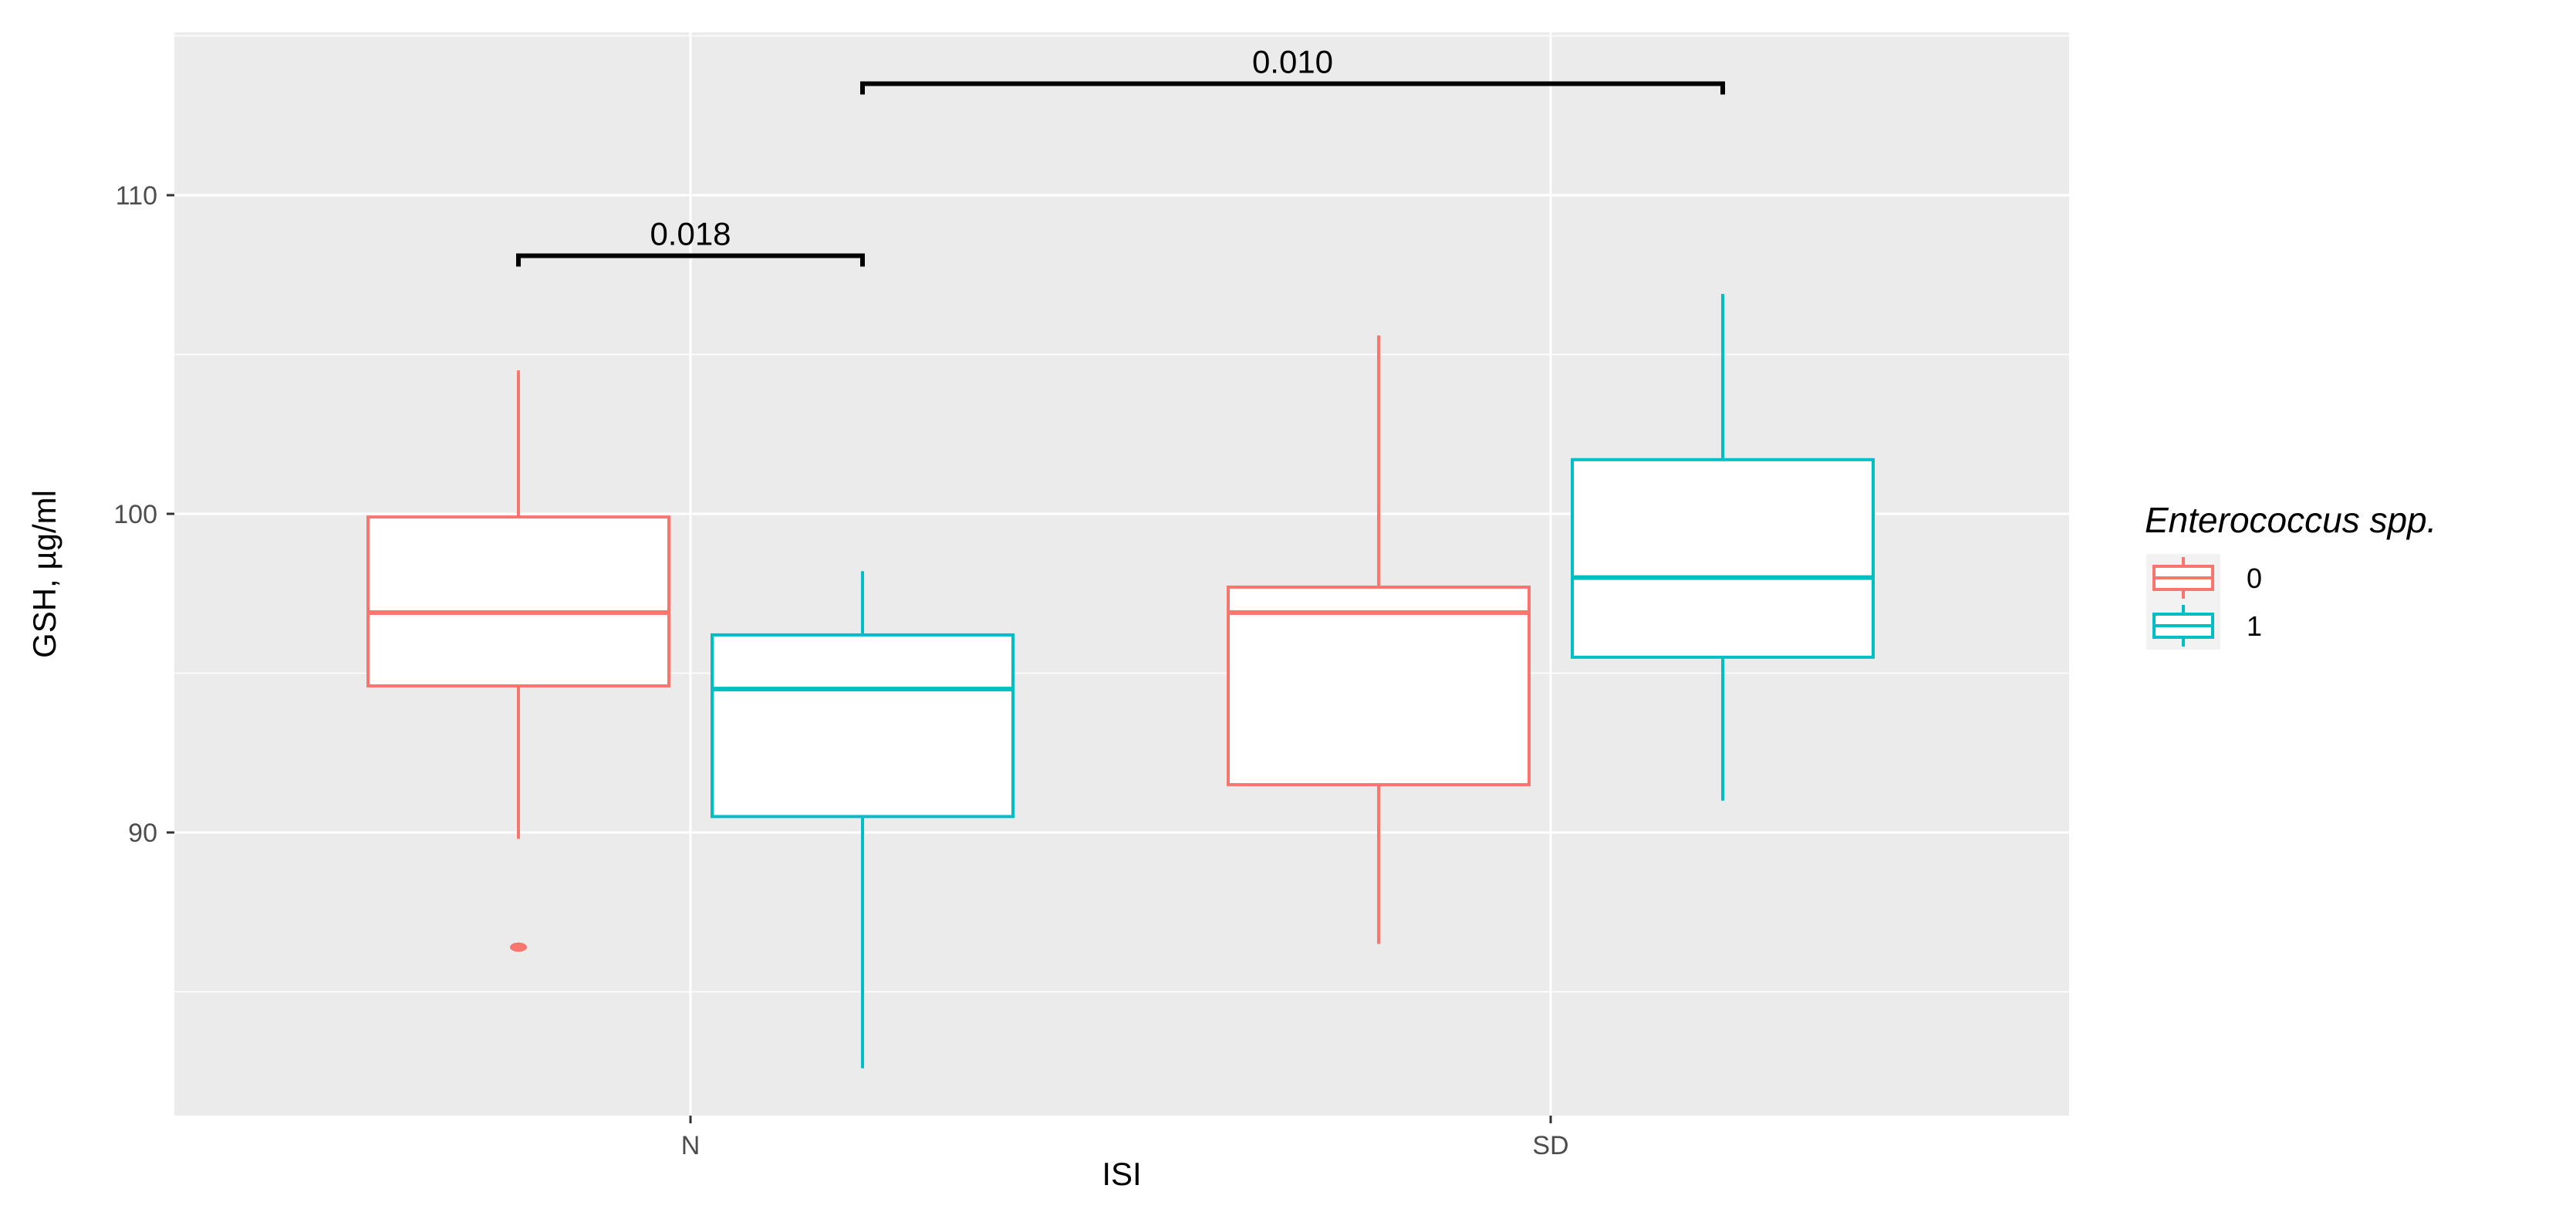 The width and height of the screenshot is (2576, 1219). Describe the element at coordinates (1550, 1145) in the screenshot. I see `x-tick-label: SD` at that location.